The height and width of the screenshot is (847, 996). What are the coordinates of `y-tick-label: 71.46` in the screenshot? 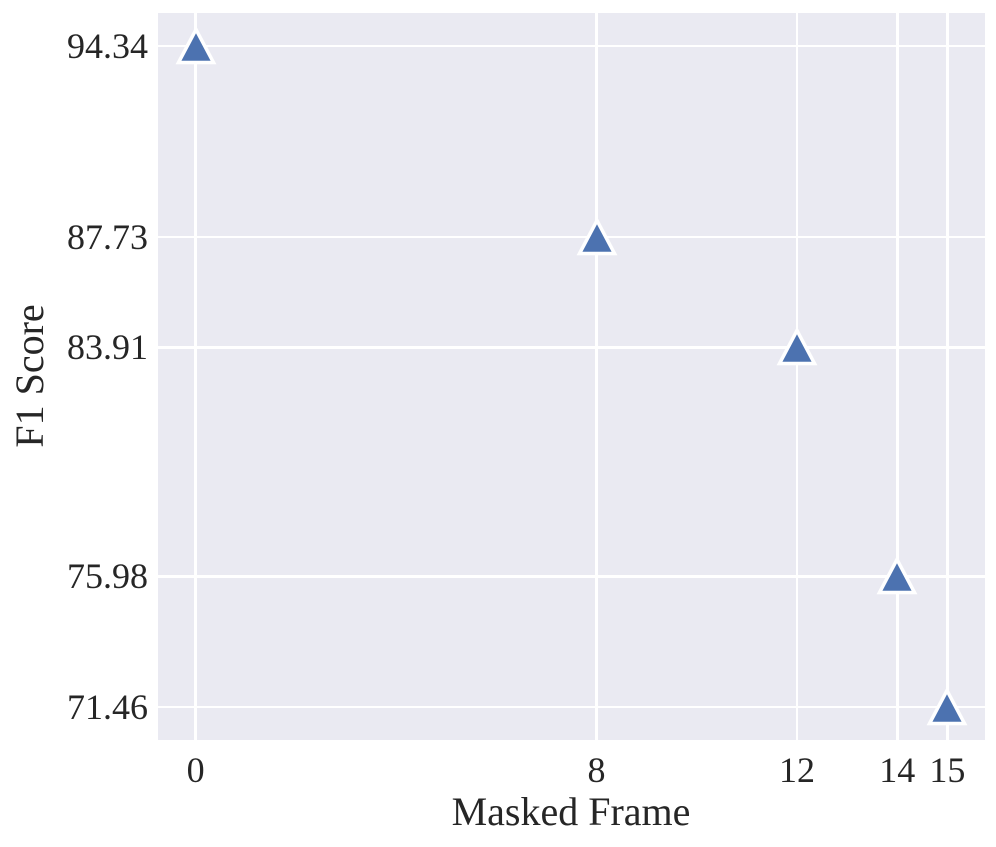 It's located at (107, 707).